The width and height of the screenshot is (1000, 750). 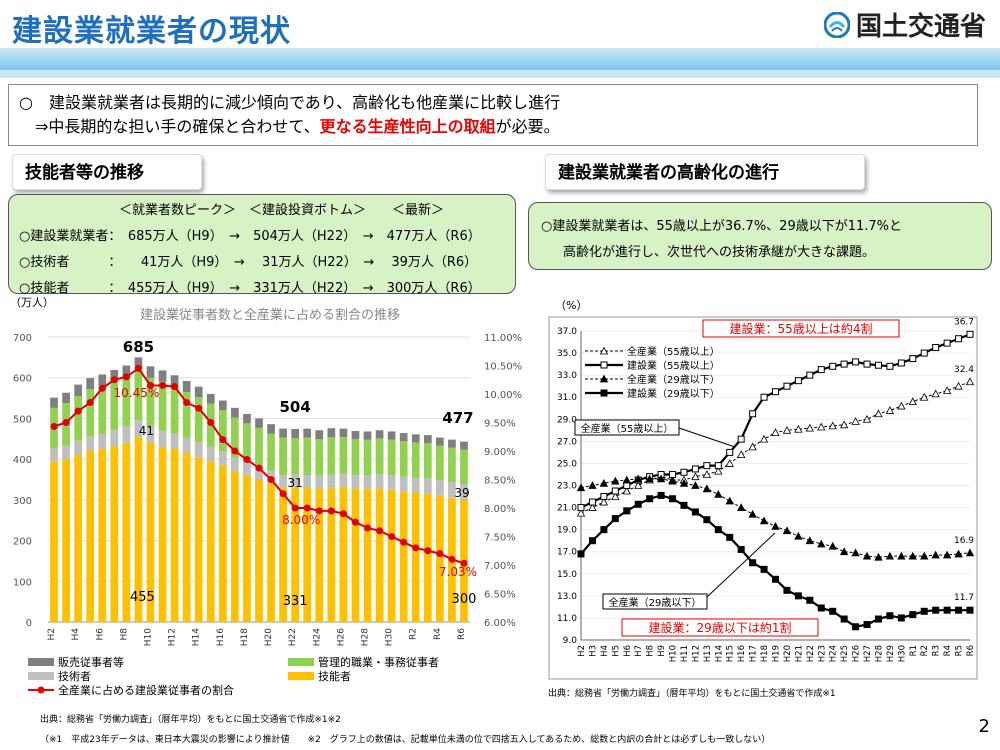 What do you see at coordinates (22, 338) in the screenshot?
I see `y-tick-label: 700` at bounding box center [22, 338].